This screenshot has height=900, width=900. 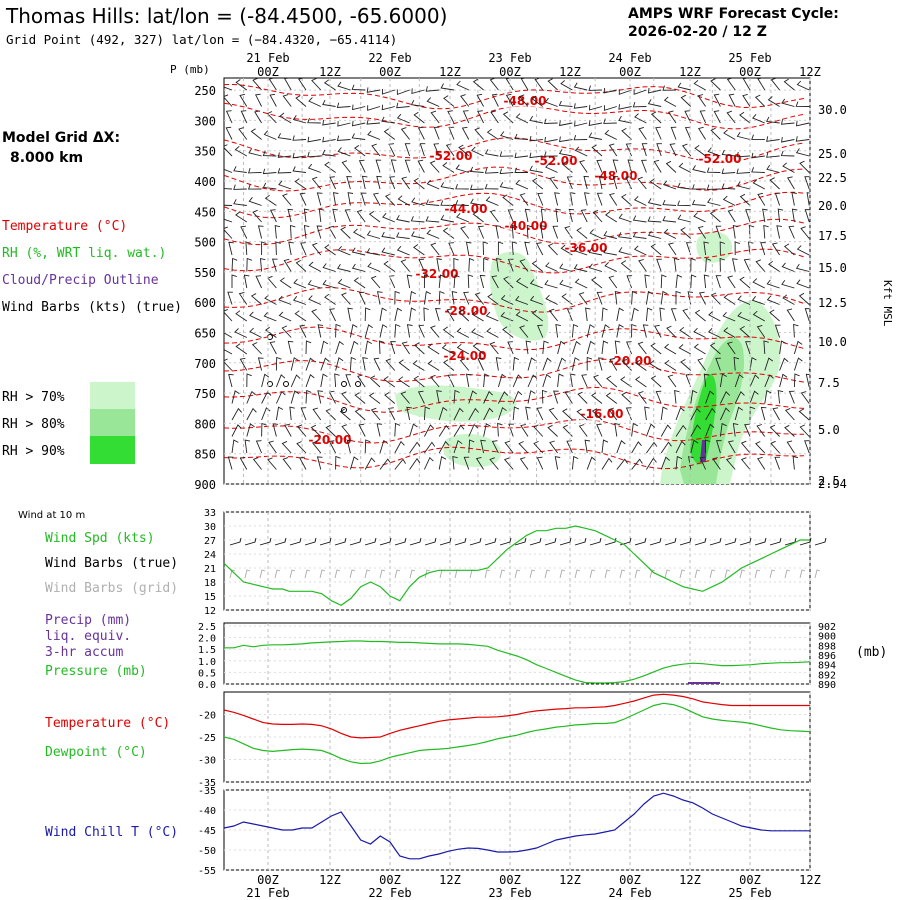 I want to click on pressure-tick-label: 900, so click(x=827, y=637).